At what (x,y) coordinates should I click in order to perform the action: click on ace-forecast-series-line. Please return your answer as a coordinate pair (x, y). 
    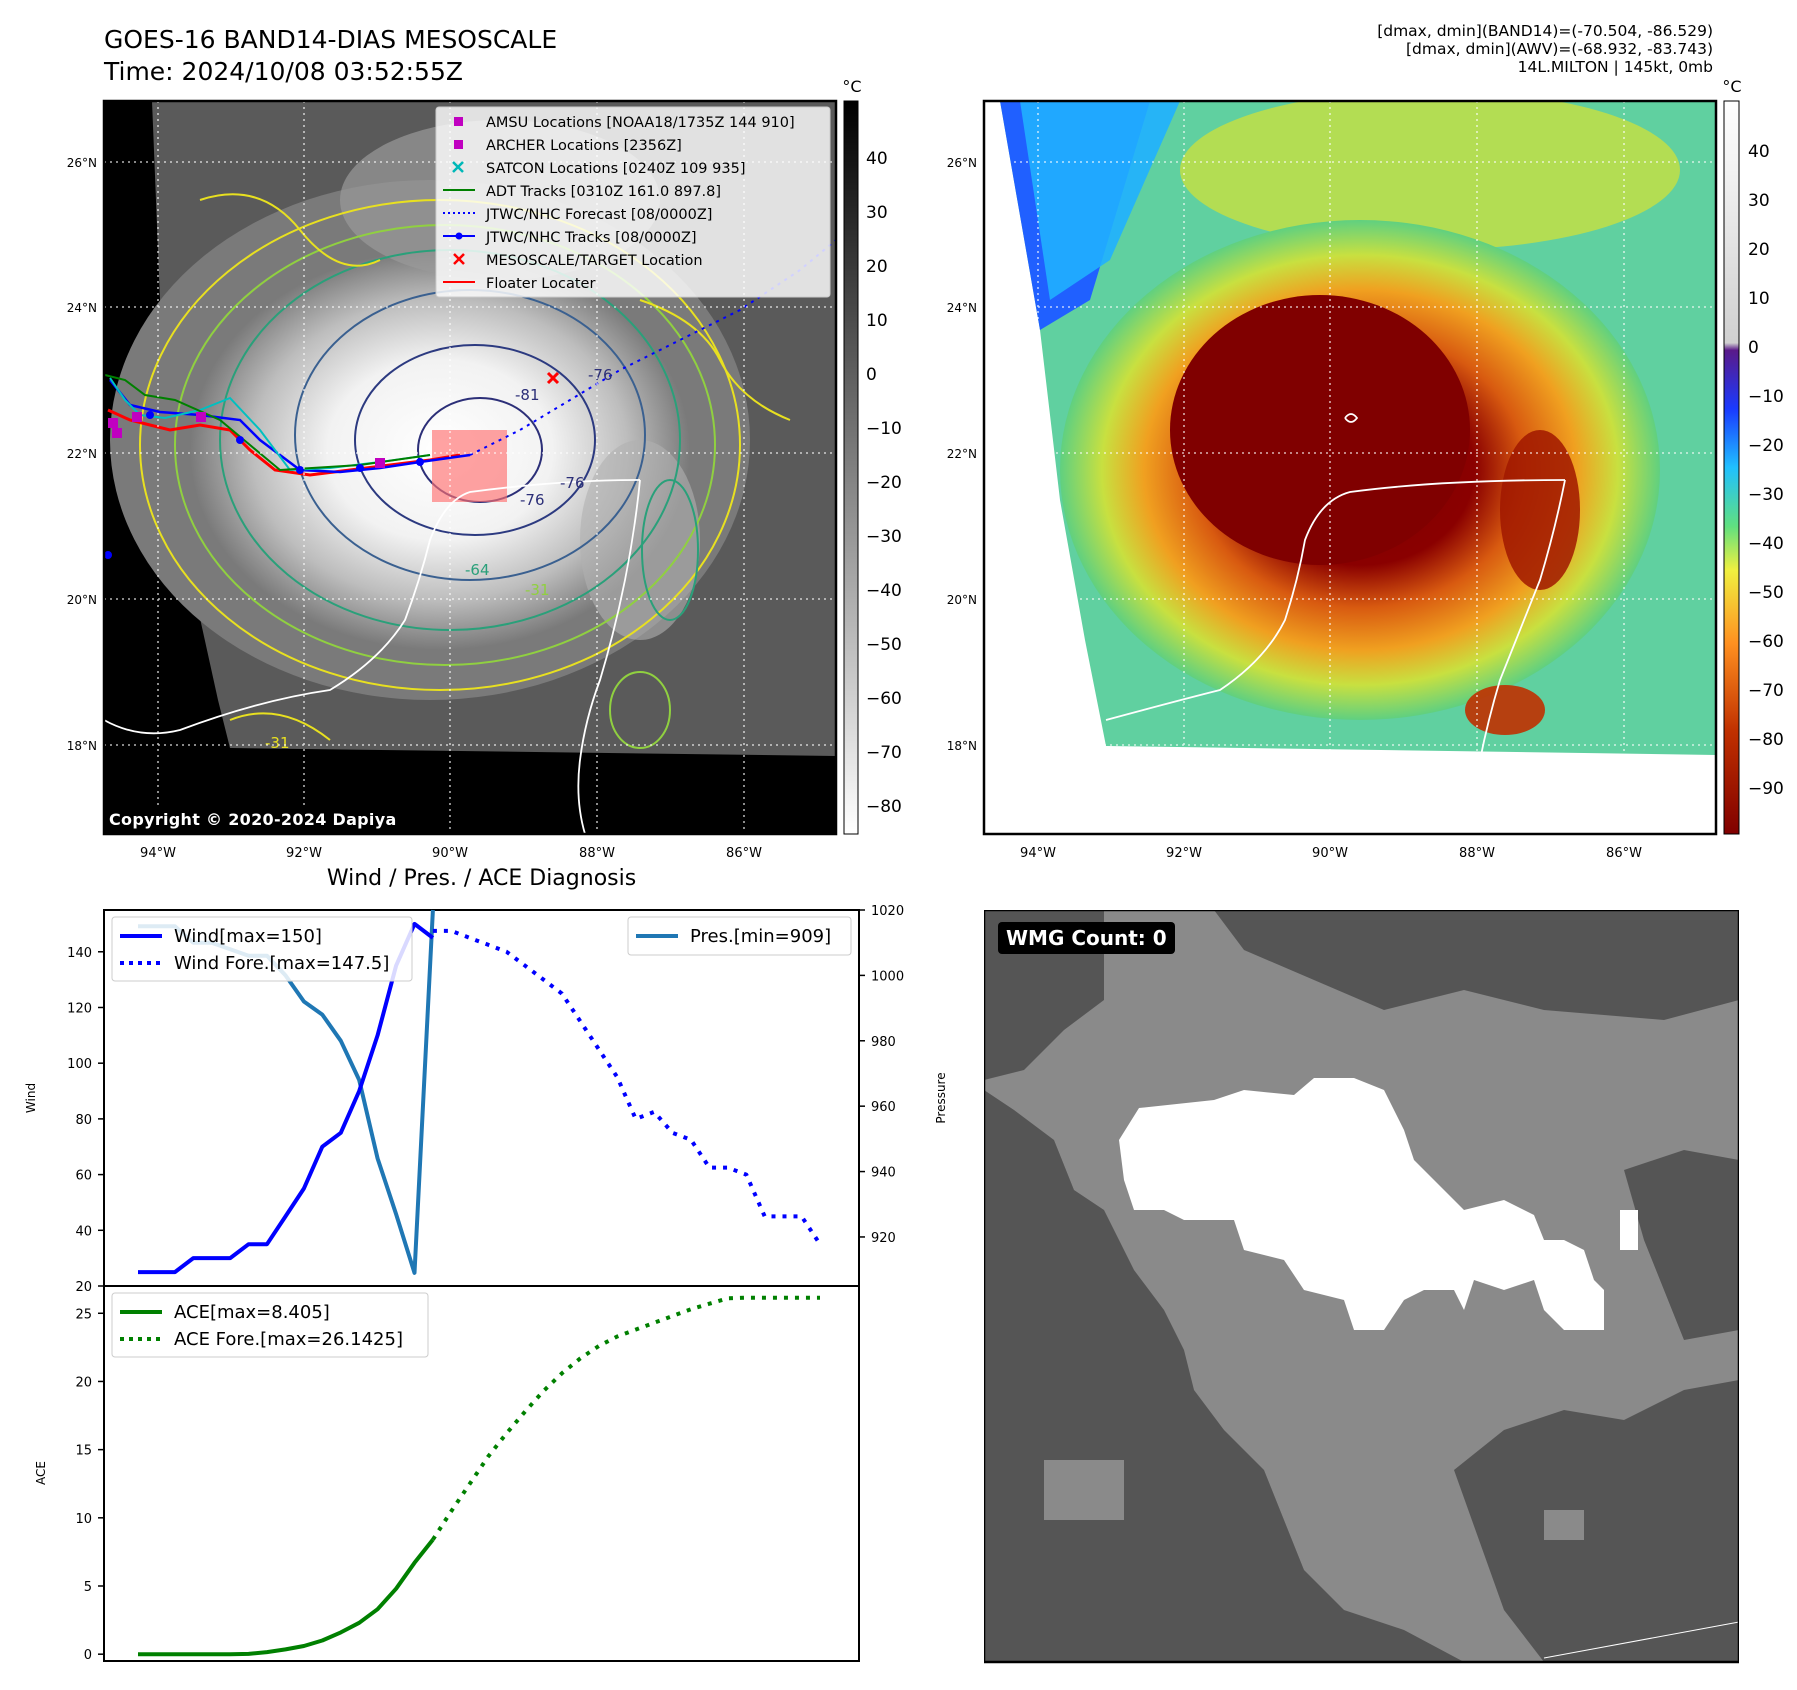
    Looking at the image, I should click on (625, 1418).